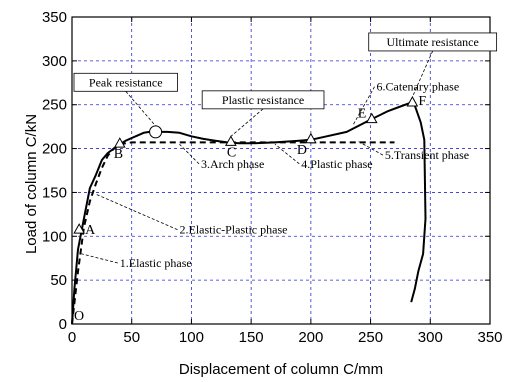 The width and height of the screenshot is (519, 382). Describe the element at coordinates (54, 17) in the screenshot. I see `y-tick-label: 350` at that location.